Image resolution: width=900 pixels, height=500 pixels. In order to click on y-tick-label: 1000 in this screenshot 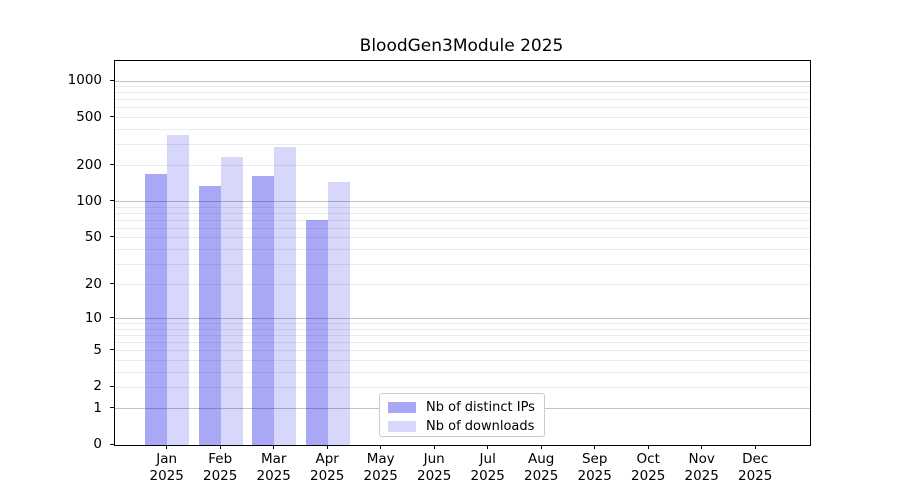, I will do `click(84, 80)`.